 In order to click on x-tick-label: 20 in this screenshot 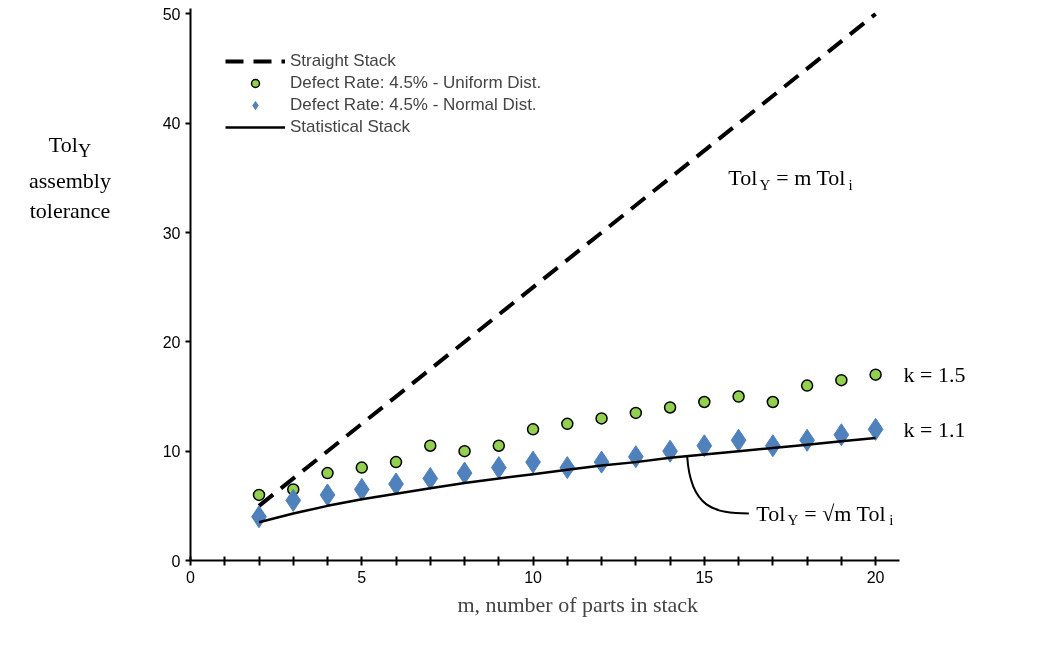, I will do `click(875, 577)`.